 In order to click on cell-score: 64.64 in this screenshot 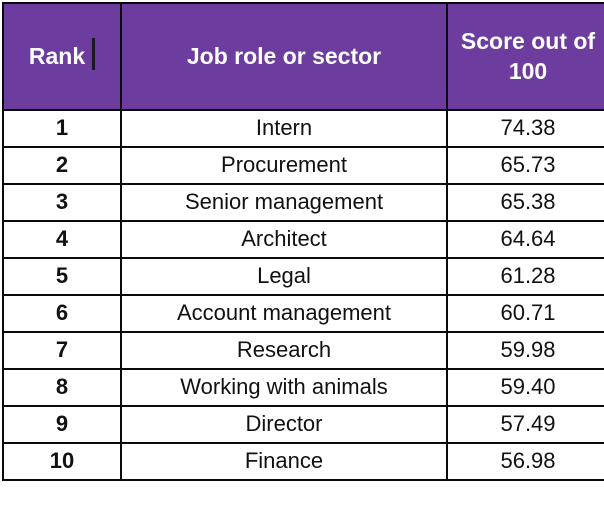, I will do `click(525, 239)`.